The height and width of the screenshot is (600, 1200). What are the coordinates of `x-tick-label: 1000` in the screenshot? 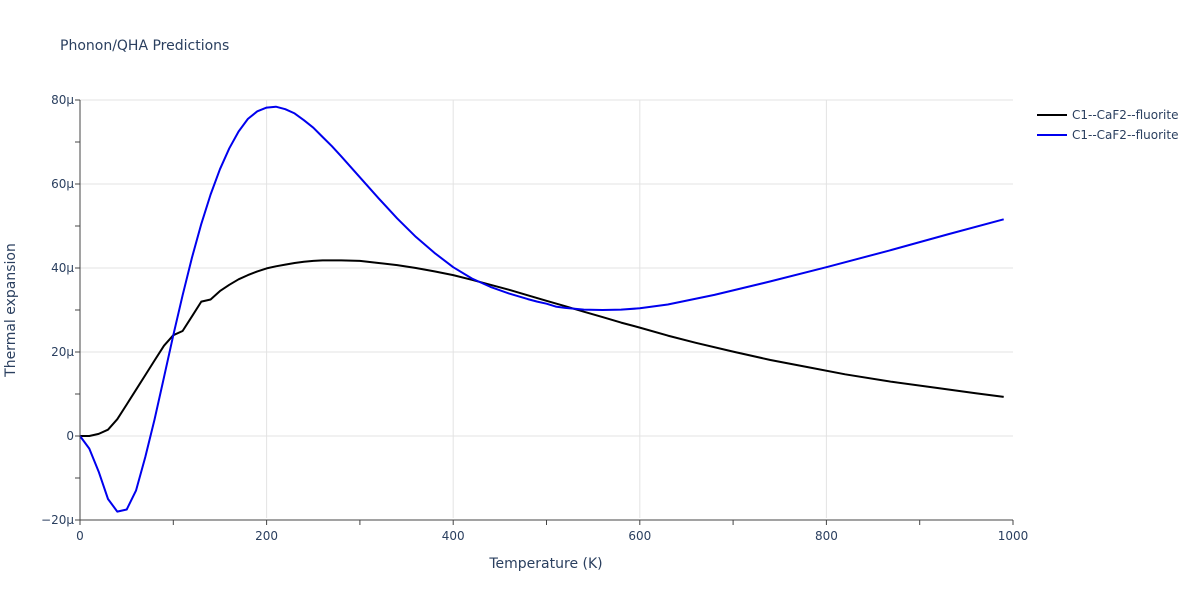 It's located at (1013, 536).